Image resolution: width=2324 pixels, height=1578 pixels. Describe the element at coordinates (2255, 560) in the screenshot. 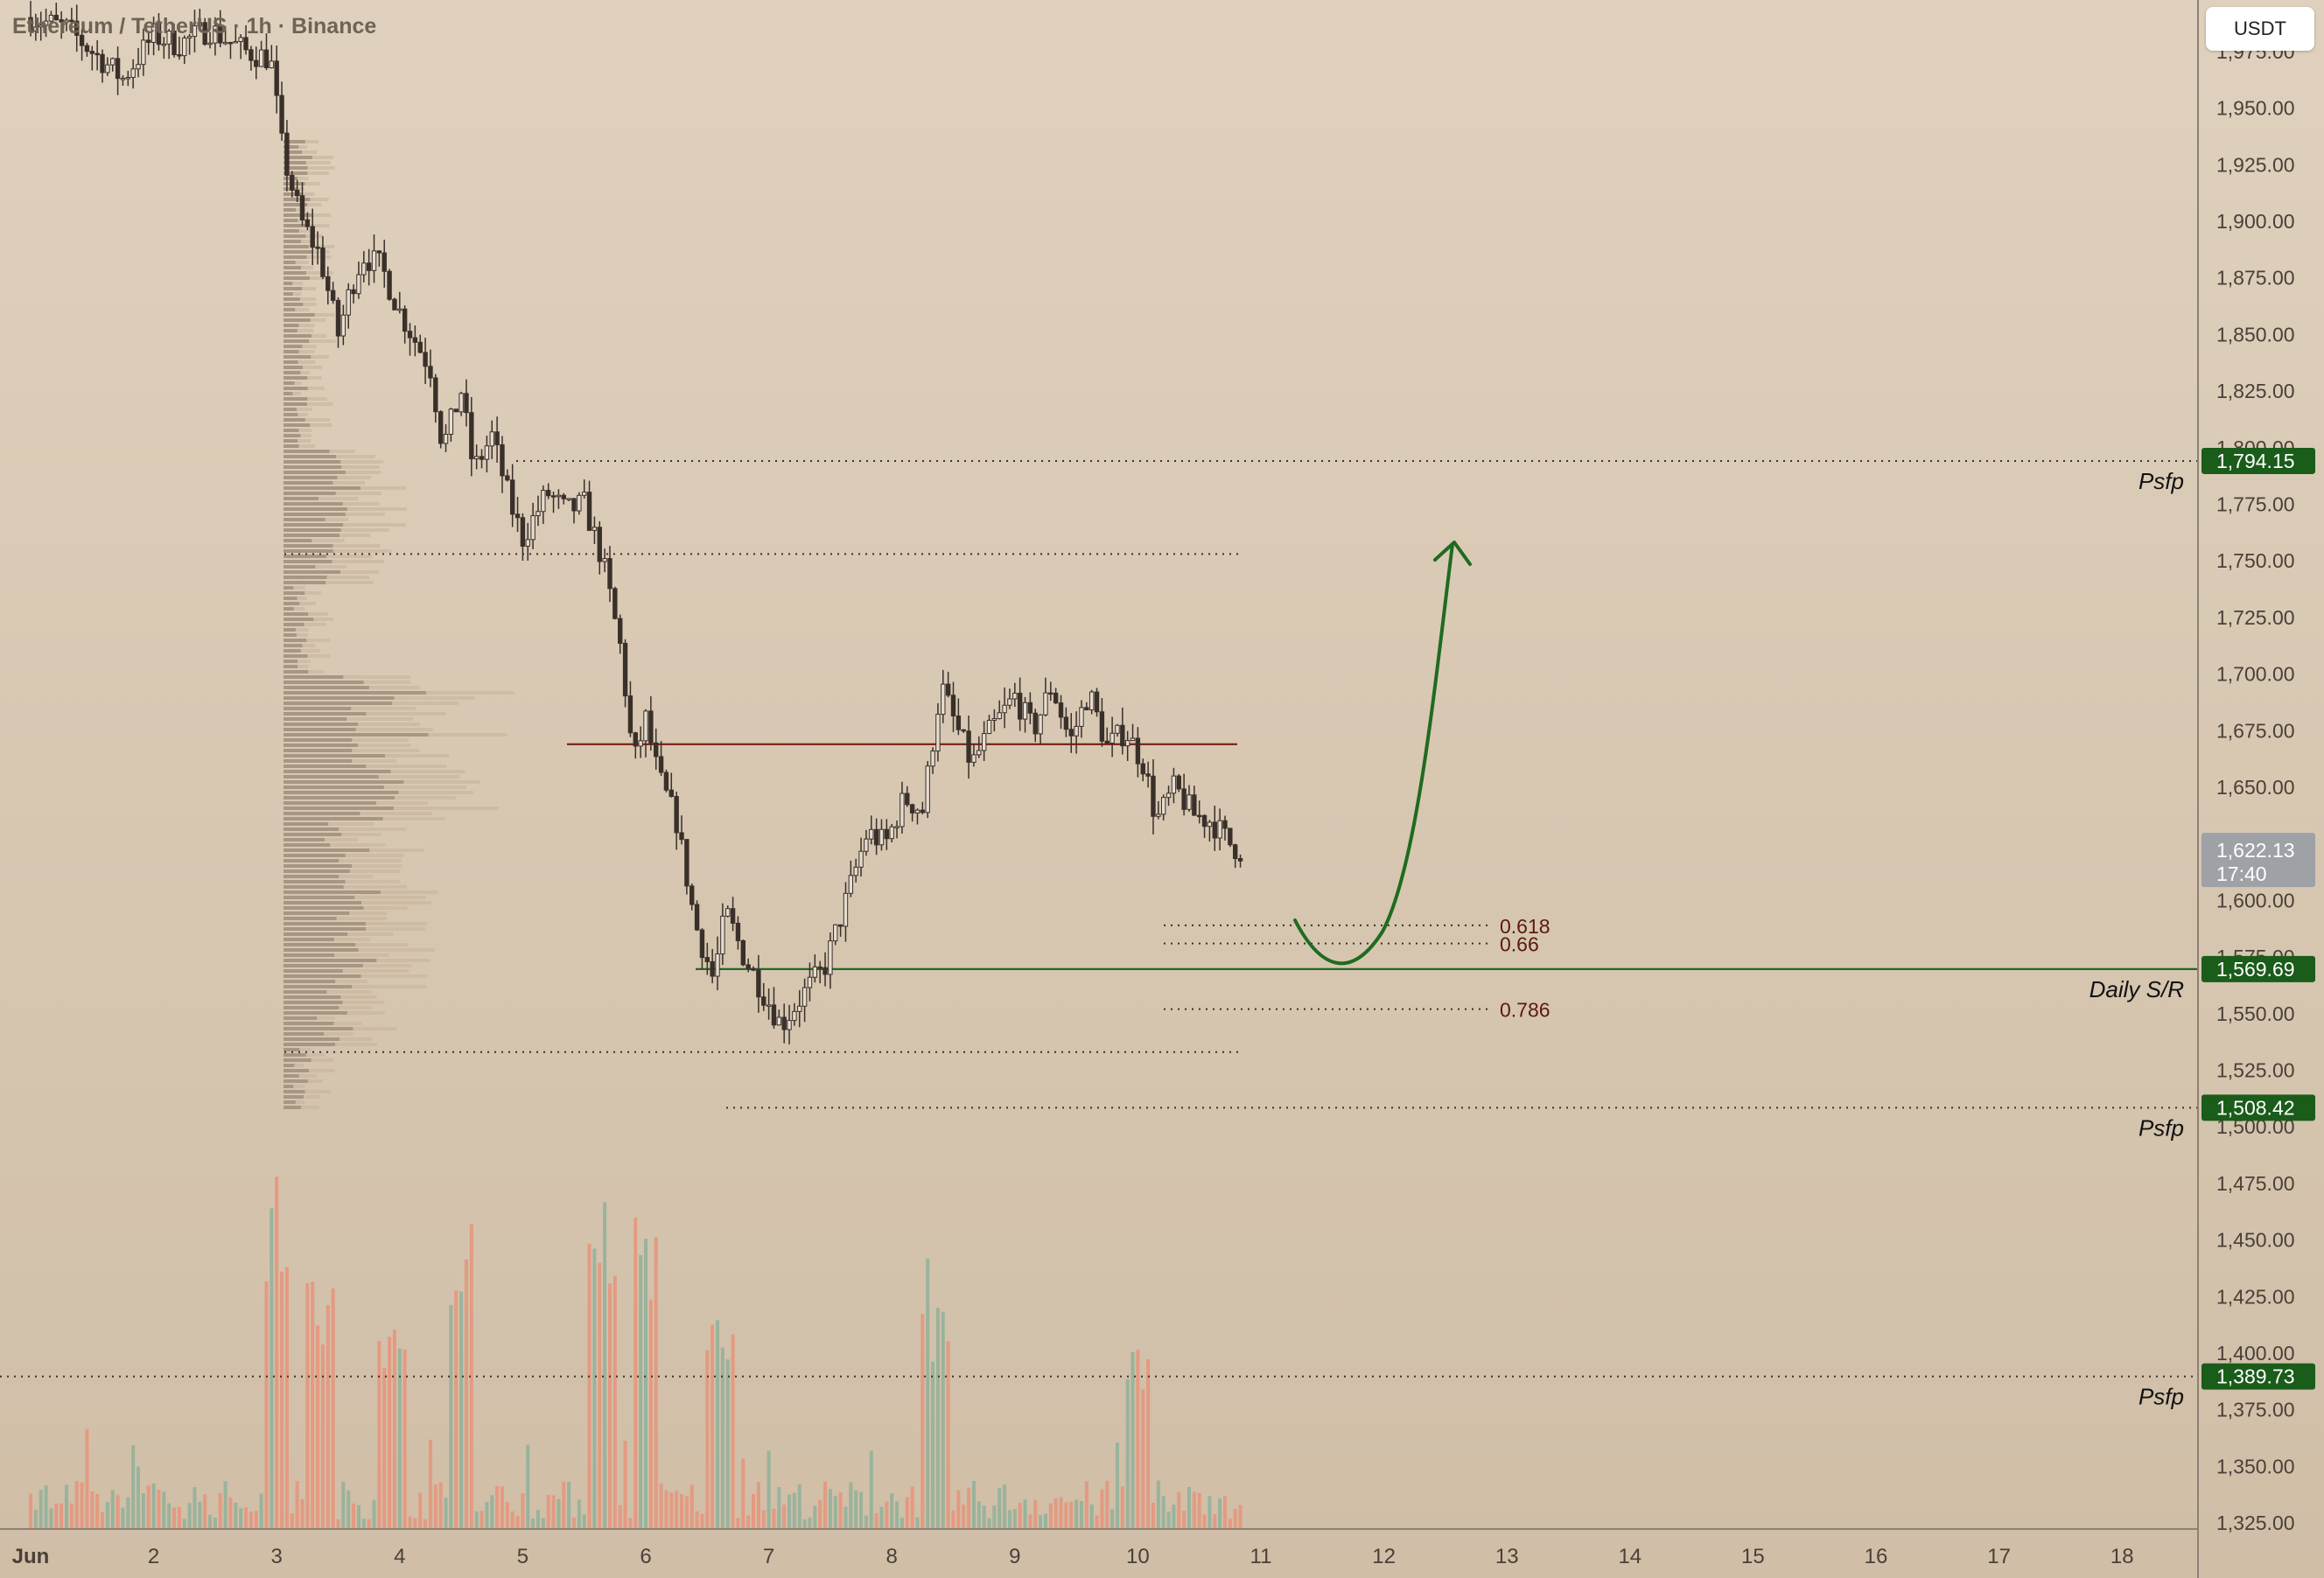

I see `price-tick-label: 1,750.00` at that location.